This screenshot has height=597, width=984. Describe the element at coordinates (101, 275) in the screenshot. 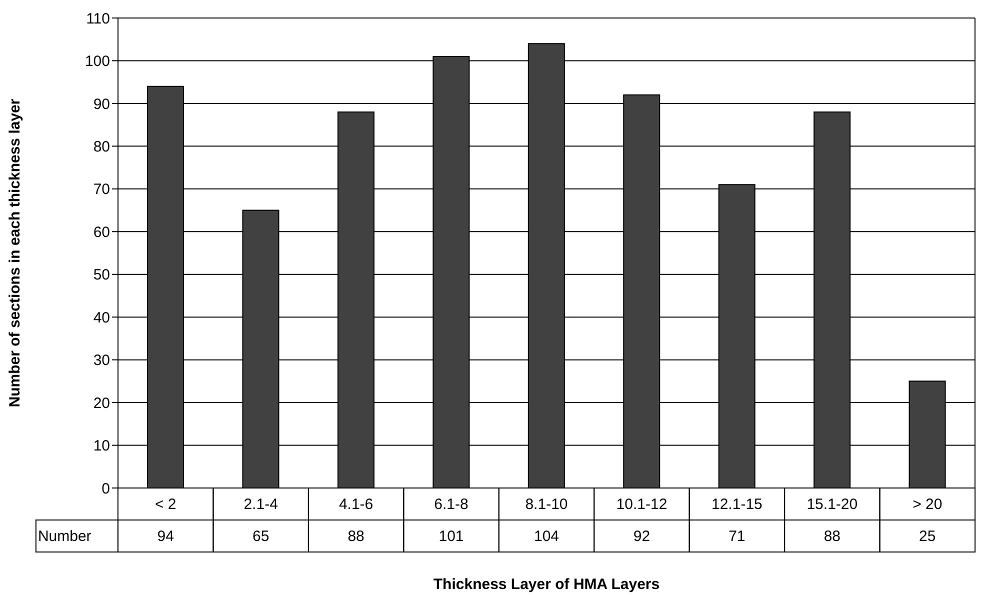

I see `y-tick-label: 50` at that location.